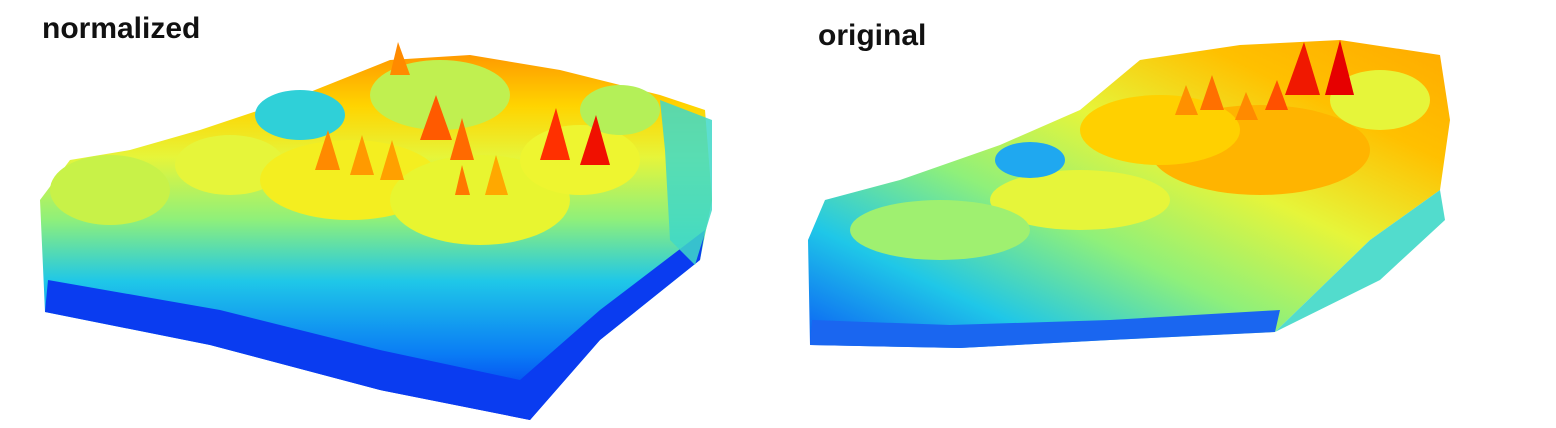 This screenshot has width=1556, height=428. What do you see at coordinates (1264, 80) in the screenshot?
I see `original-tree-peaks` at bounding box center [1264, 80].